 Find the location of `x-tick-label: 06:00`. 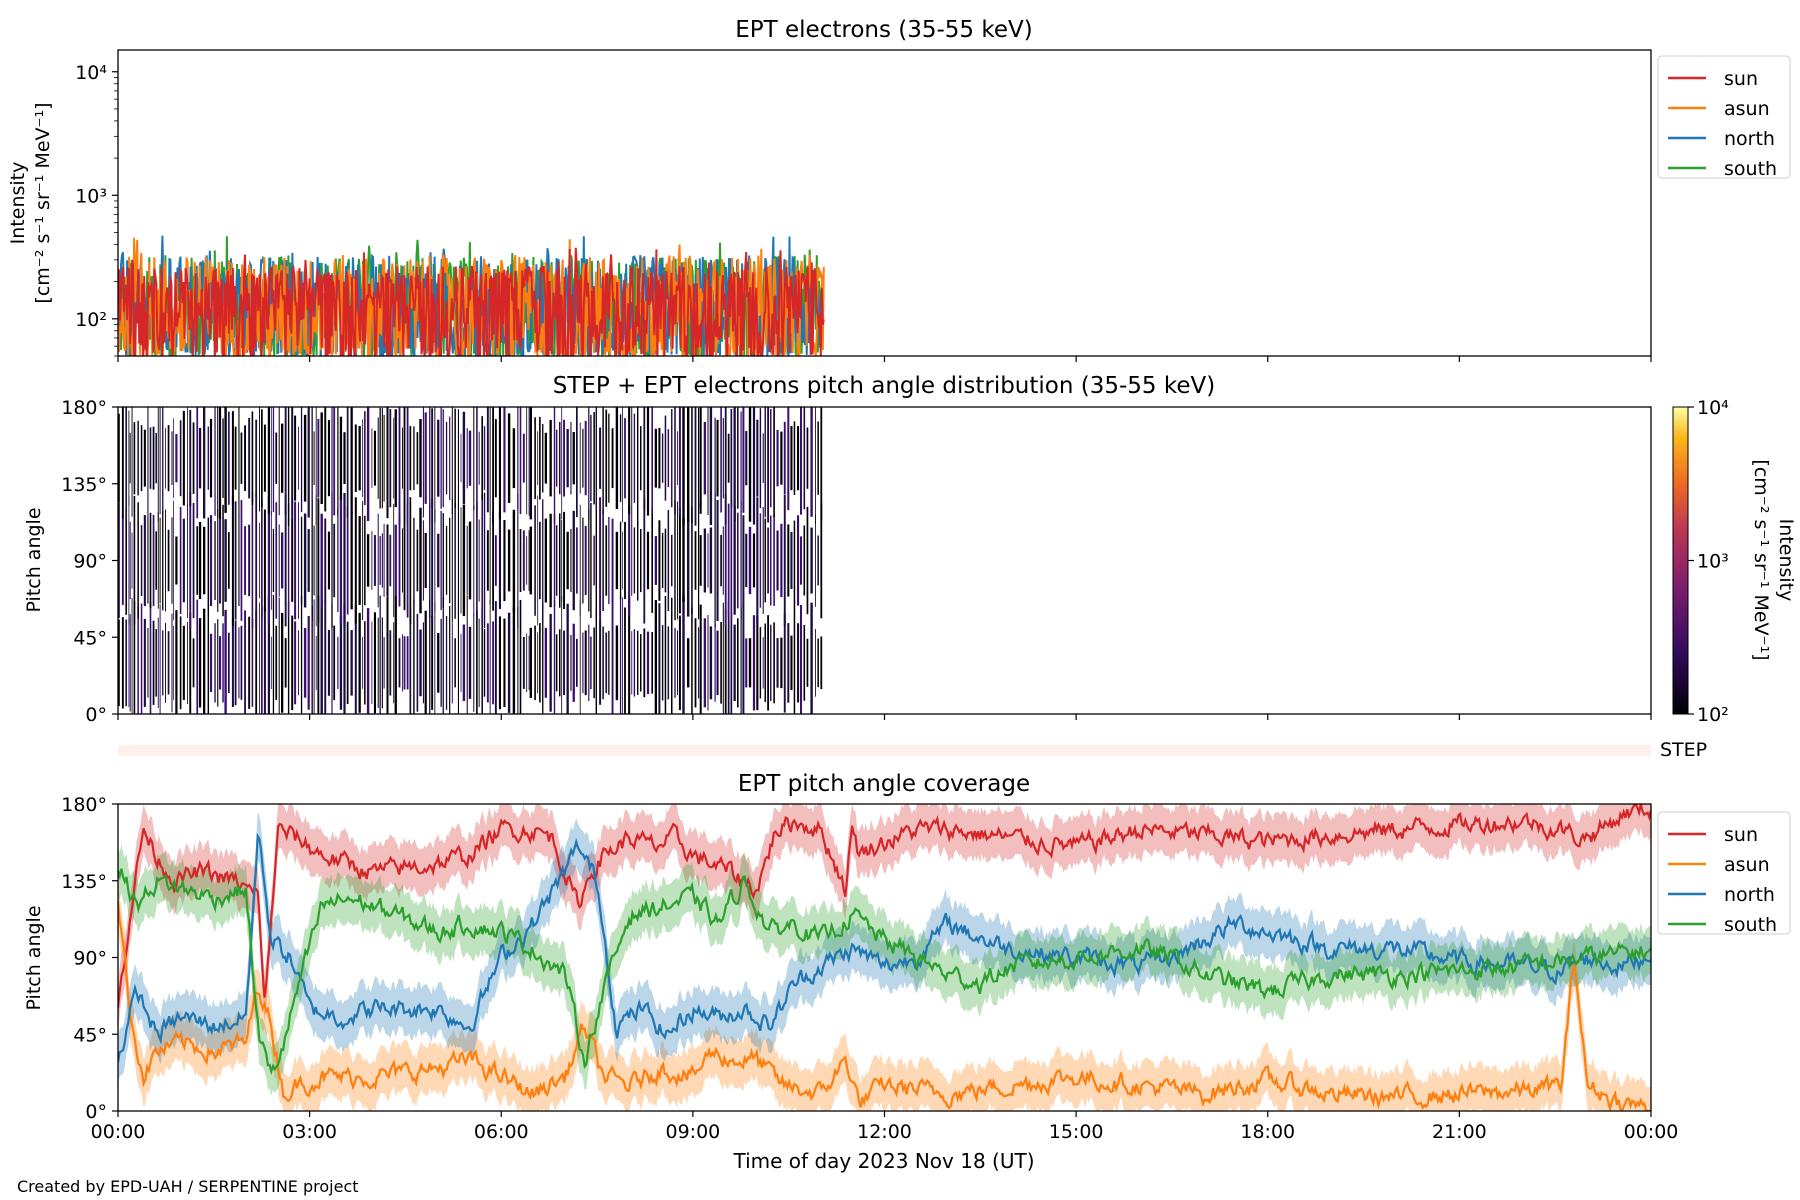

x-tick-label: 06:00 is located at coordinates (501, 1132).